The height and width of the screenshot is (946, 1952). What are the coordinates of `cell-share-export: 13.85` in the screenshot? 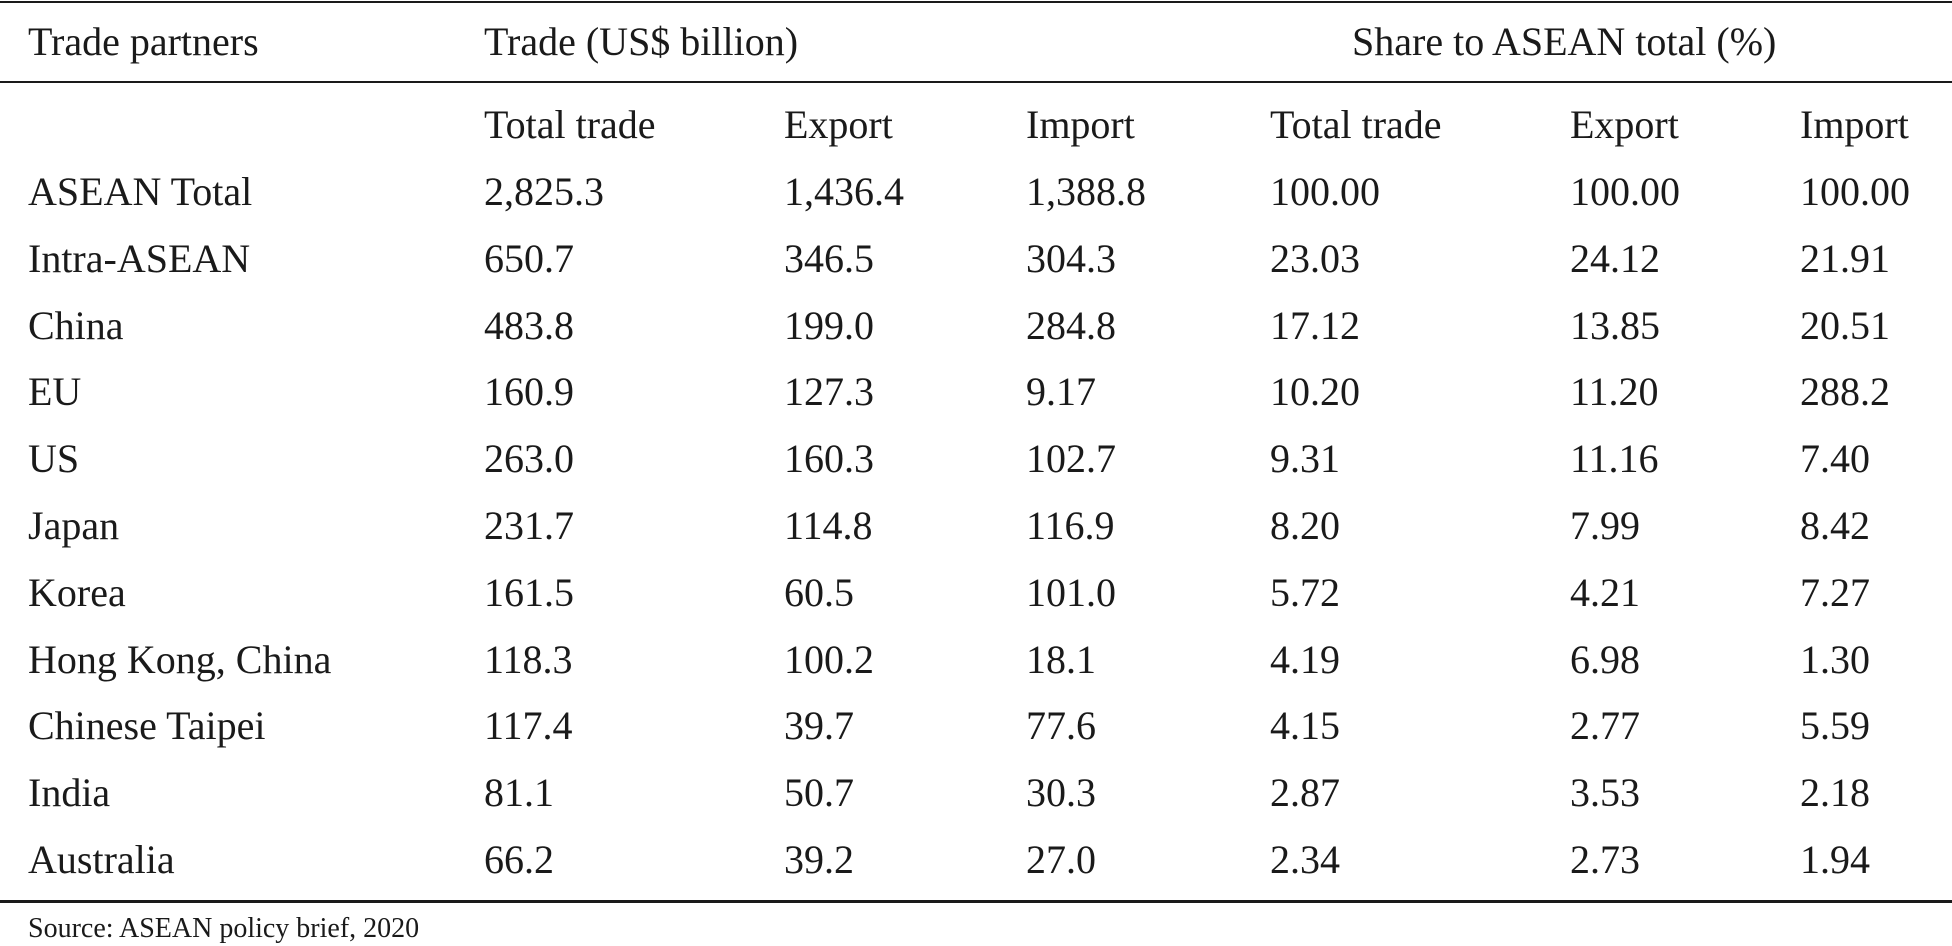 It's located at (1615, 325).